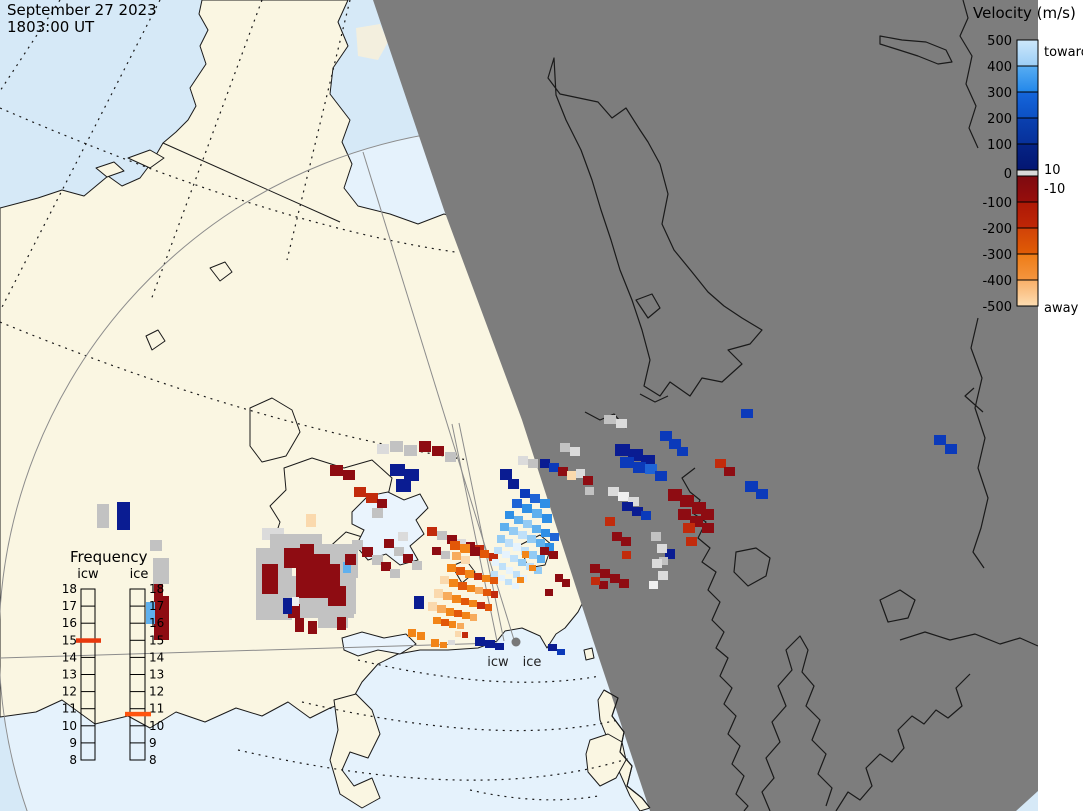 This screenshot has height=811, width=1083. I want to click on colorbar-tick-label: 500, so click(999, 41).